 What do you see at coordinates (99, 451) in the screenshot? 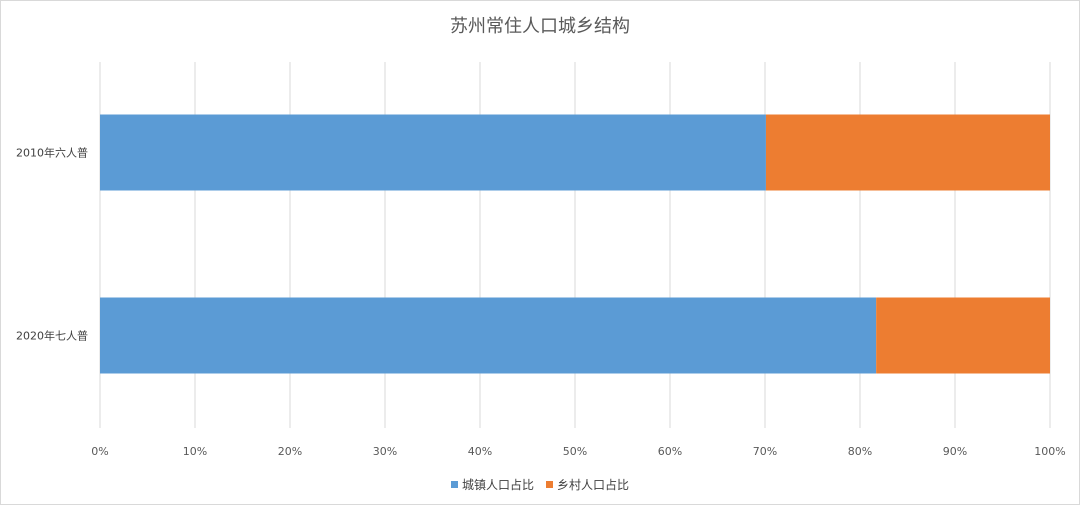
I see `x-tick-label: 0%` at bounding box center [99, 451].